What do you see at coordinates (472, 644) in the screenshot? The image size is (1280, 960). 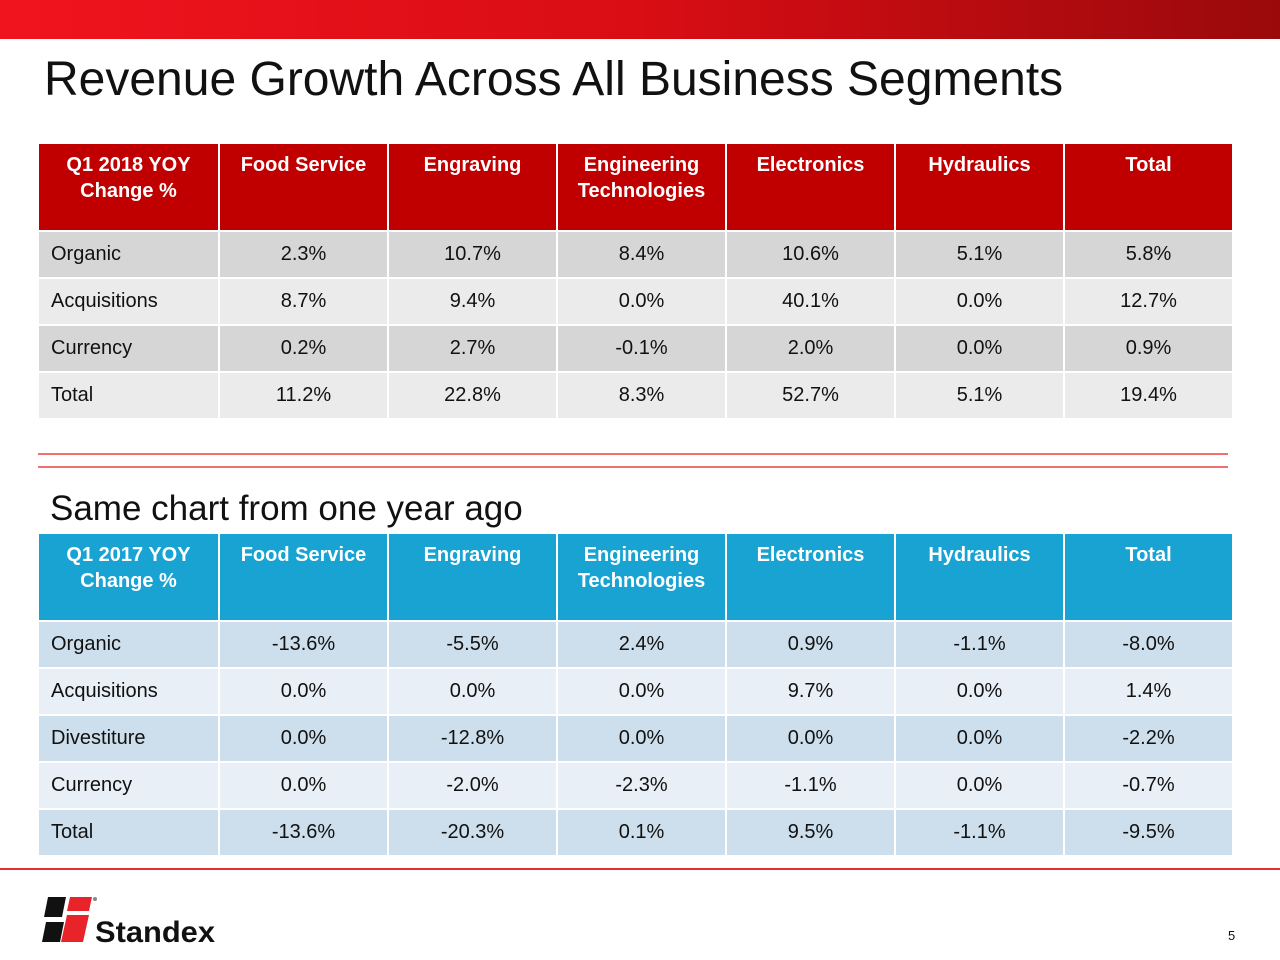 I see `table-cell: -5.5%` at bounding box center [472, 644].